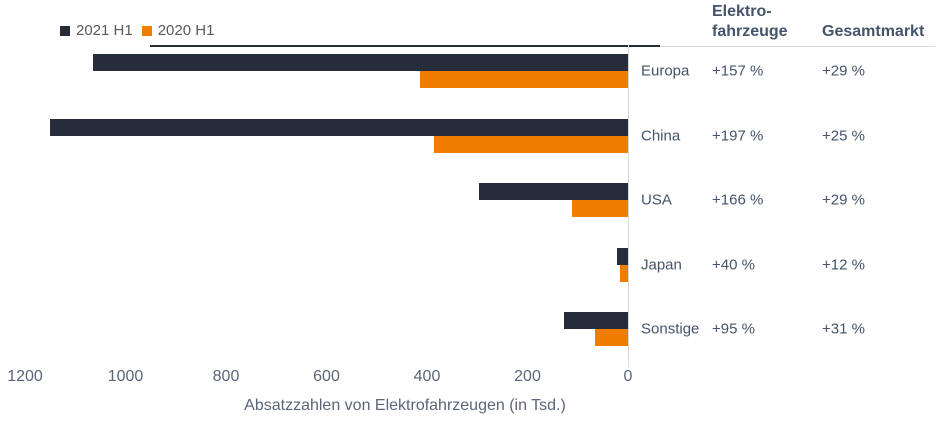 Image resolution: width=939 pixels, height=423 pixels. I want to click on legend-label-2021: 2021 H1, so click(104, 30).